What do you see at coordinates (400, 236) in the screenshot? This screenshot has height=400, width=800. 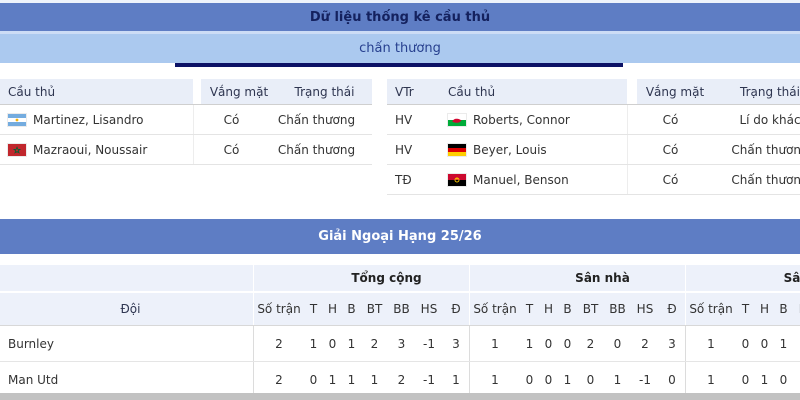 I see `league-title: Giải Ngoại Hạng 25/26` at bounding box center [400, 236].